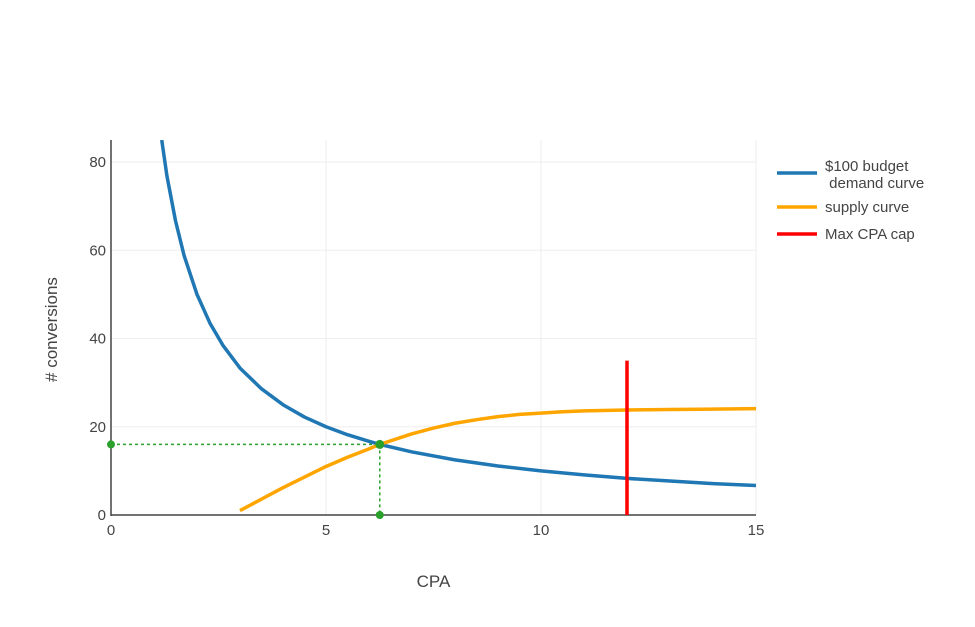 The width and height of the screenshot is (975, 627). I want to click on legend-item-max-cpa-cap-line: Max CPA cap, so click(846, 234).